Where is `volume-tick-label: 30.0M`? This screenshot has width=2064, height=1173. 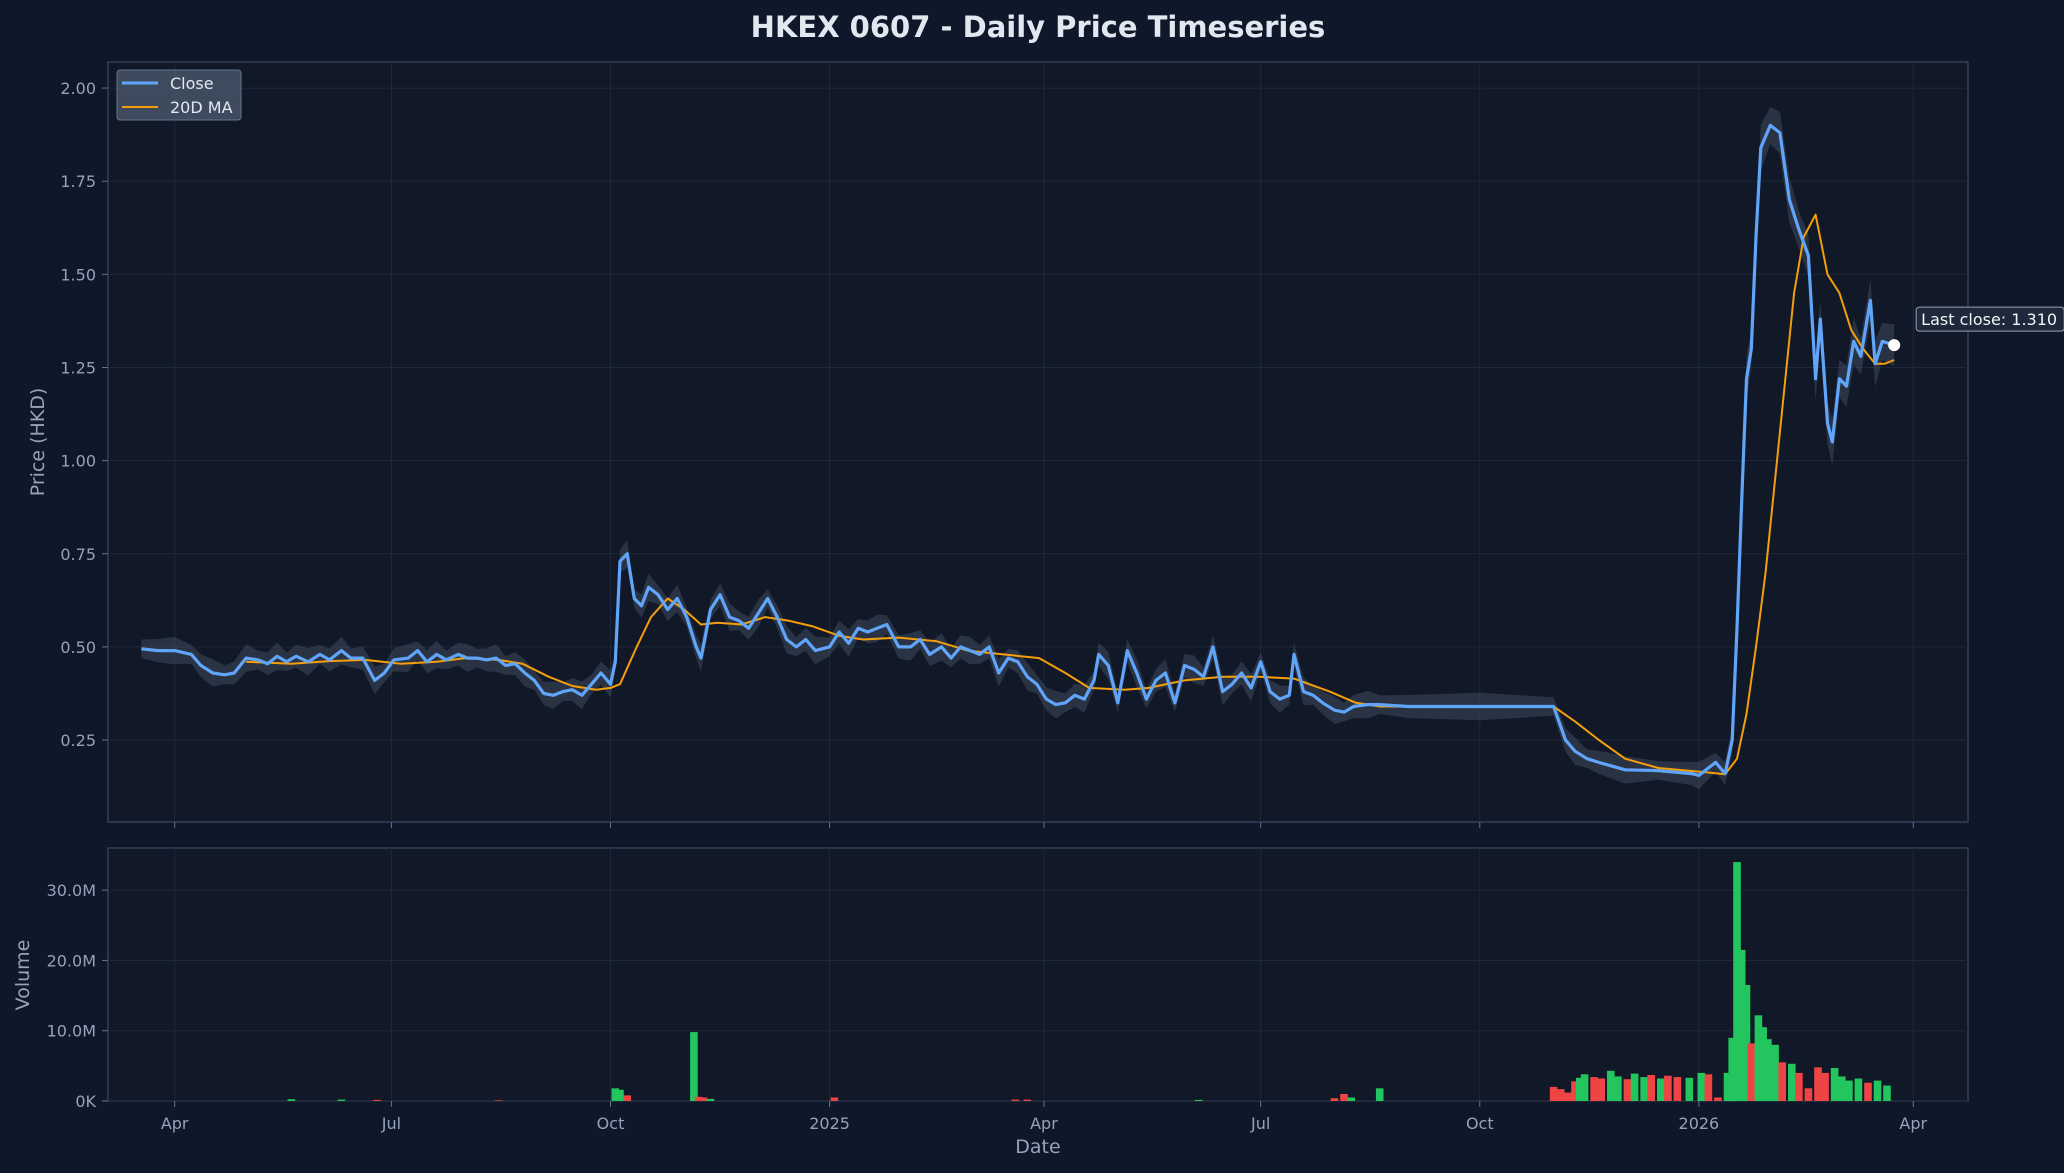
volume-tick-label: 30.0M is located at coordinates (71, 890).